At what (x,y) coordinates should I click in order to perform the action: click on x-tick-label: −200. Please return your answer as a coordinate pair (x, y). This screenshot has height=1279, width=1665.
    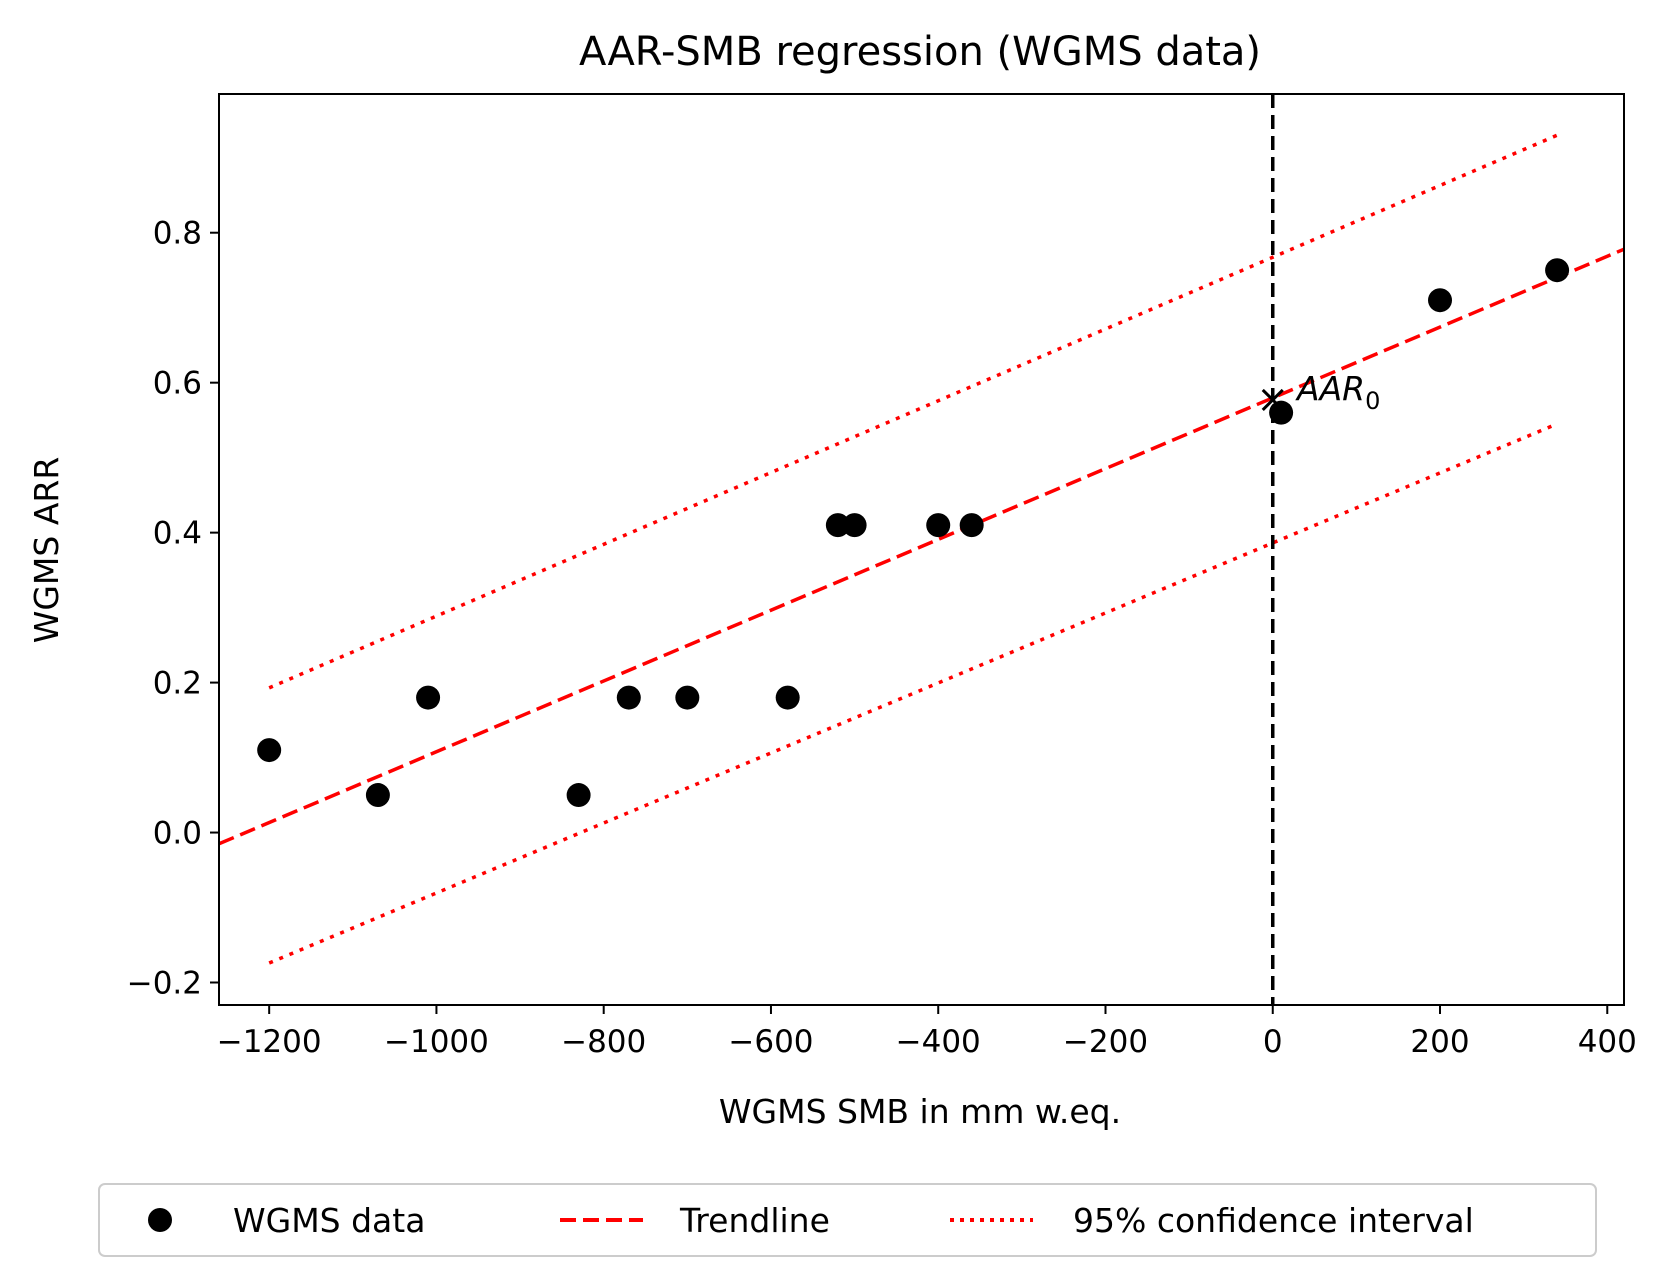
    Looking at the image, I should click on (1105, 1042).